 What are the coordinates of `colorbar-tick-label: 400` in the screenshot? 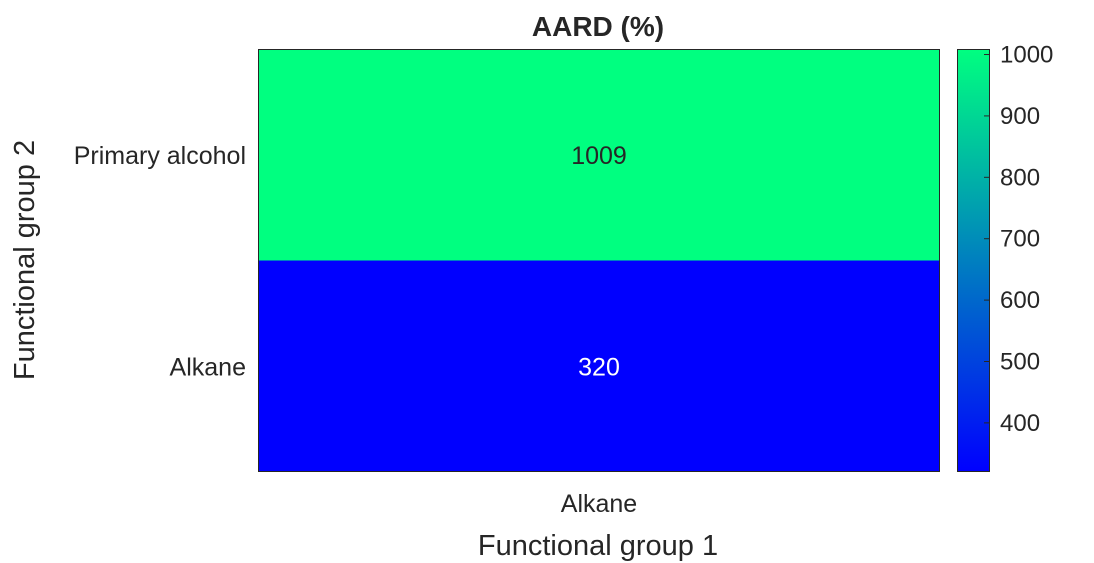 It's located at (1020, 423).